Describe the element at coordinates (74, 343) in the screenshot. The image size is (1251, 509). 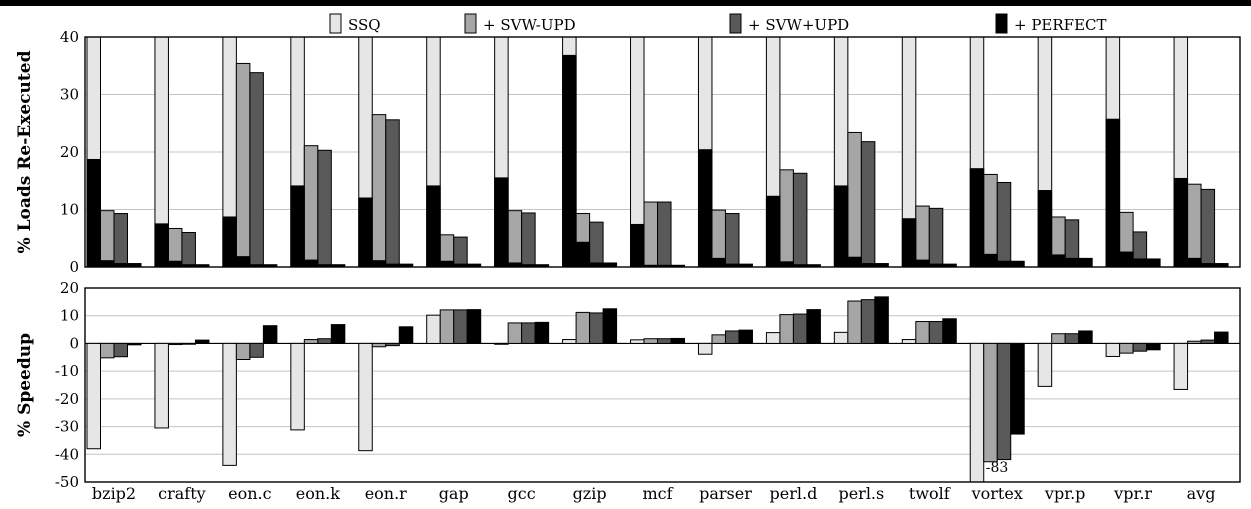
I see `y-tick-label: 0` at that location.